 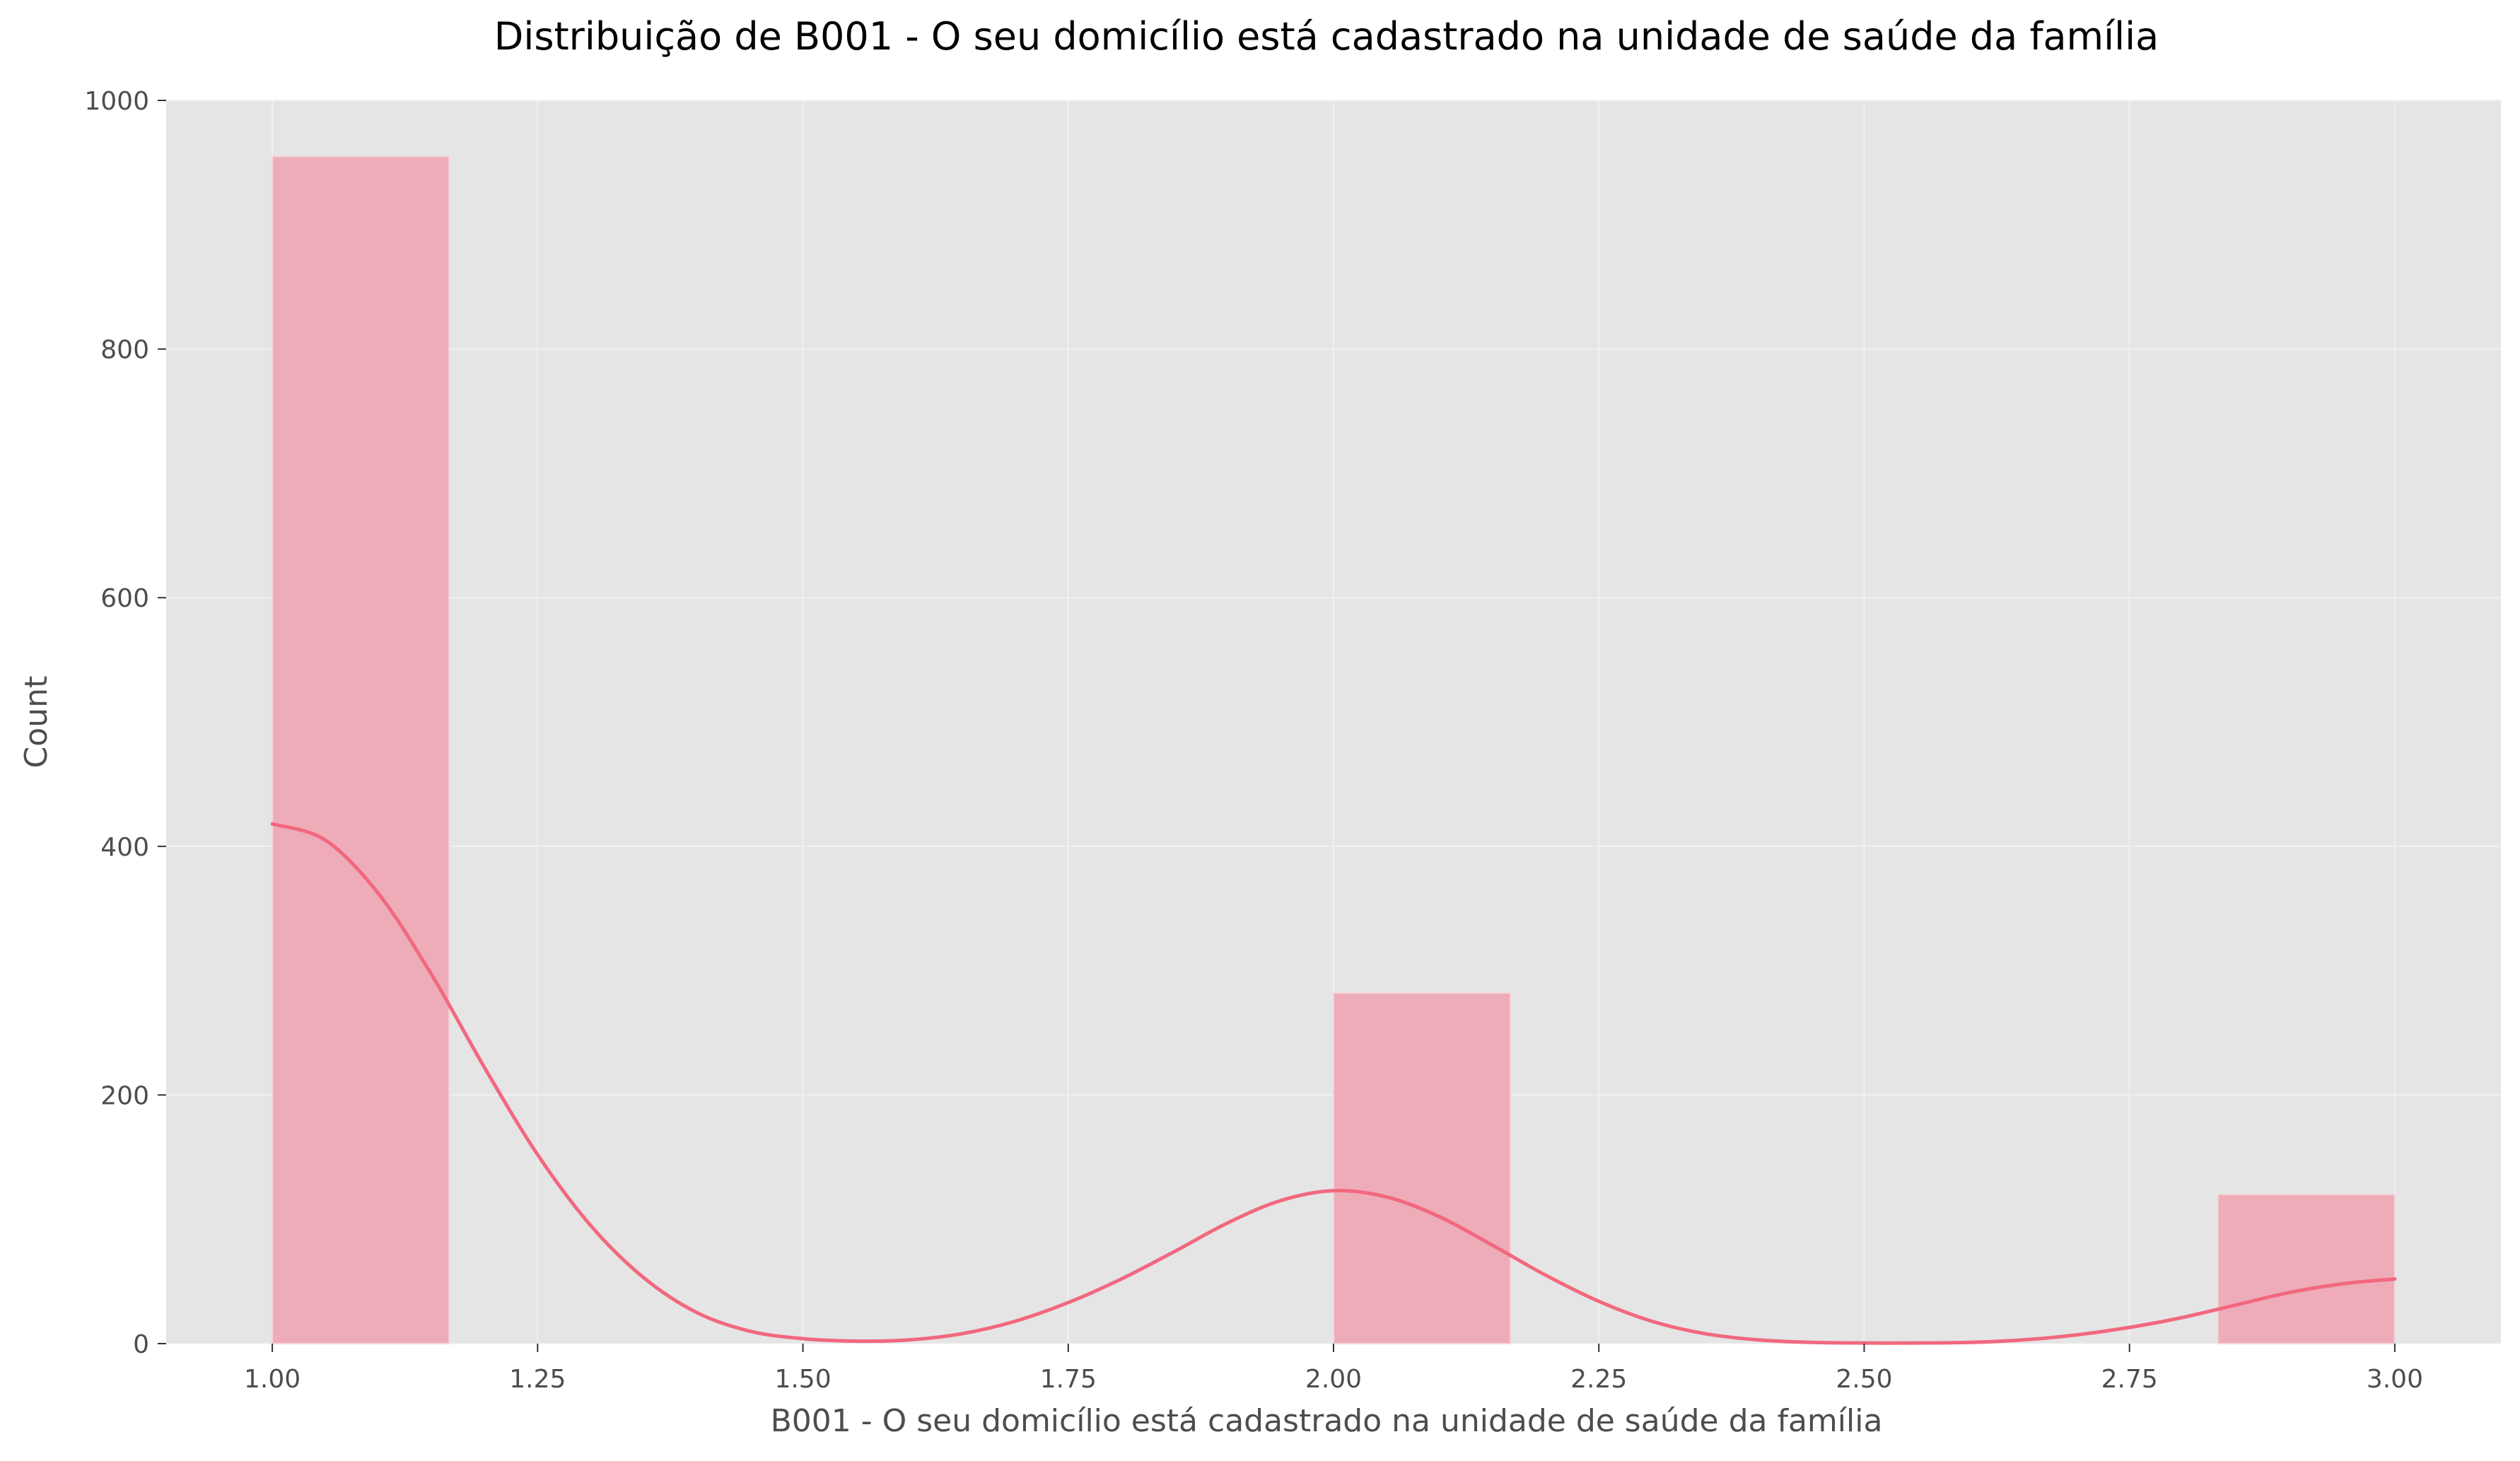 What do you see at coordinates (1333, 1380) in the screenshot?
I see `x-tick-label: 2.00` at bounding box center [1333, 1380].